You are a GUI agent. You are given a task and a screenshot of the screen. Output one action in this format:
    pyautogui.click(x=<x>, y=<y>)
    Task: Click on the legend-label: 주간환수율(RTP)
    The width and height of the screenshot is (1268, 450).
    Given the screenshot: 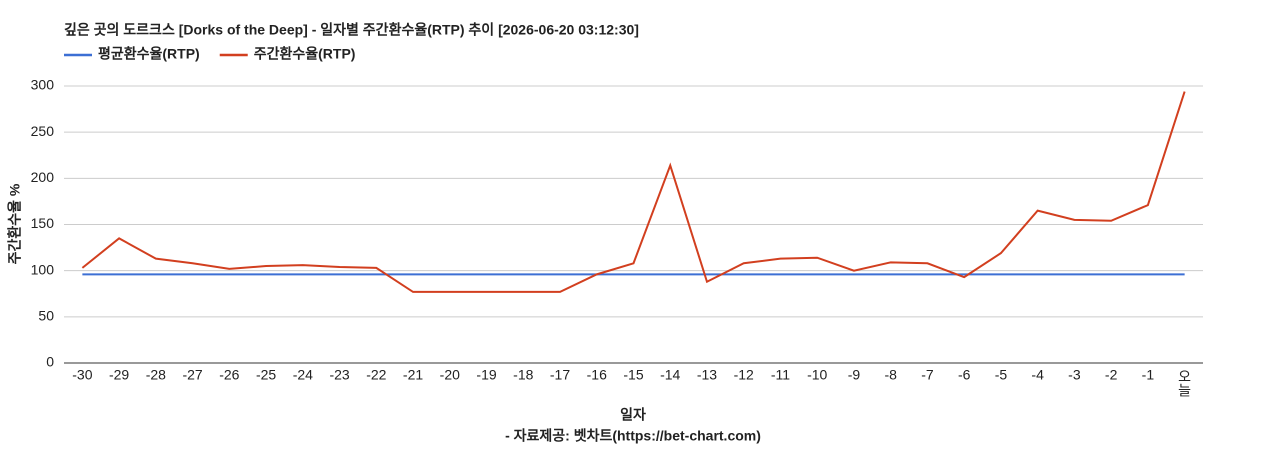 What is the action you would take?
    pyautogui.click(x=305, y=54)
    